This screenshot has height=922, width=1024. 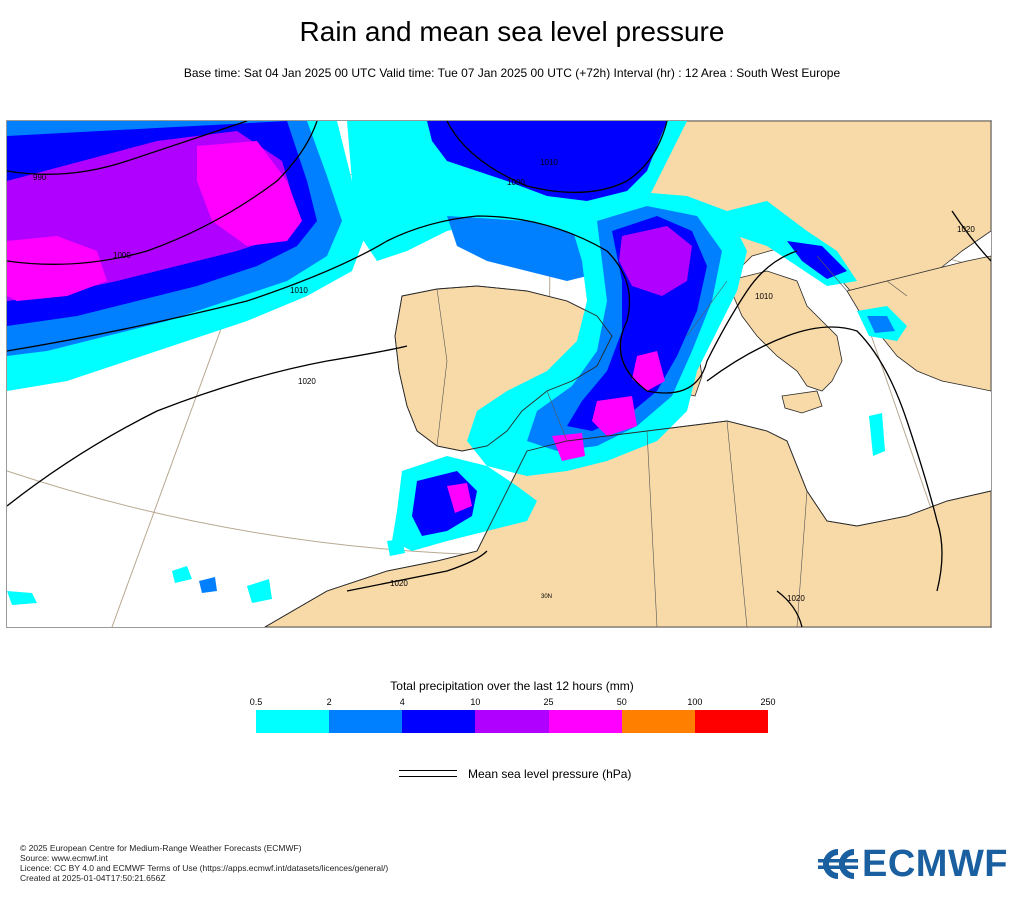 What do you see at coordinates (824, 459) in the screenshot?
I see `isobar-1010-east` at bounding box center [824, 459].